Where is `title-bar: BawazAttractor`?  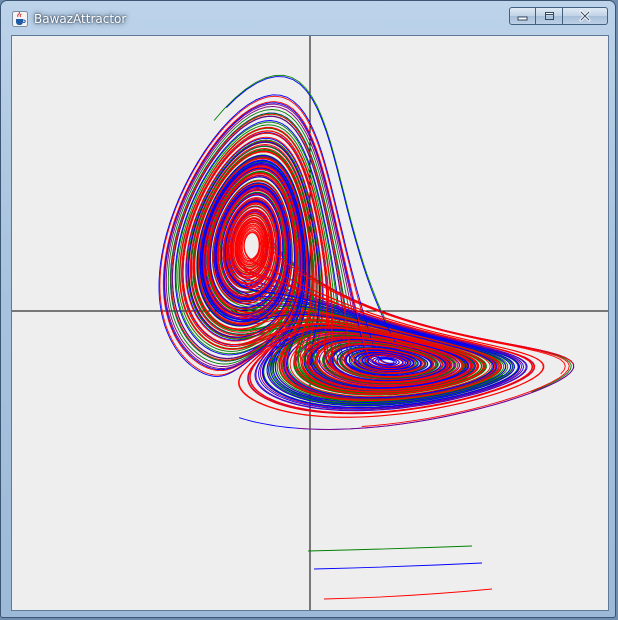
title-bar: BawazAttractor is located at coordinates (308, 16).